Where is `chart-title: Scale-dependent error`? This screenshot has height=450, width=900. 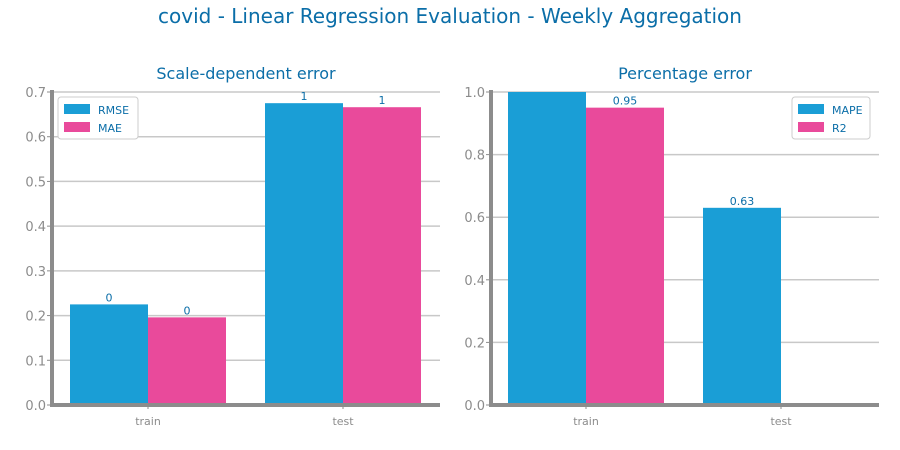
chart-title: Scale-dependent error is located at coordinates (246, 73).